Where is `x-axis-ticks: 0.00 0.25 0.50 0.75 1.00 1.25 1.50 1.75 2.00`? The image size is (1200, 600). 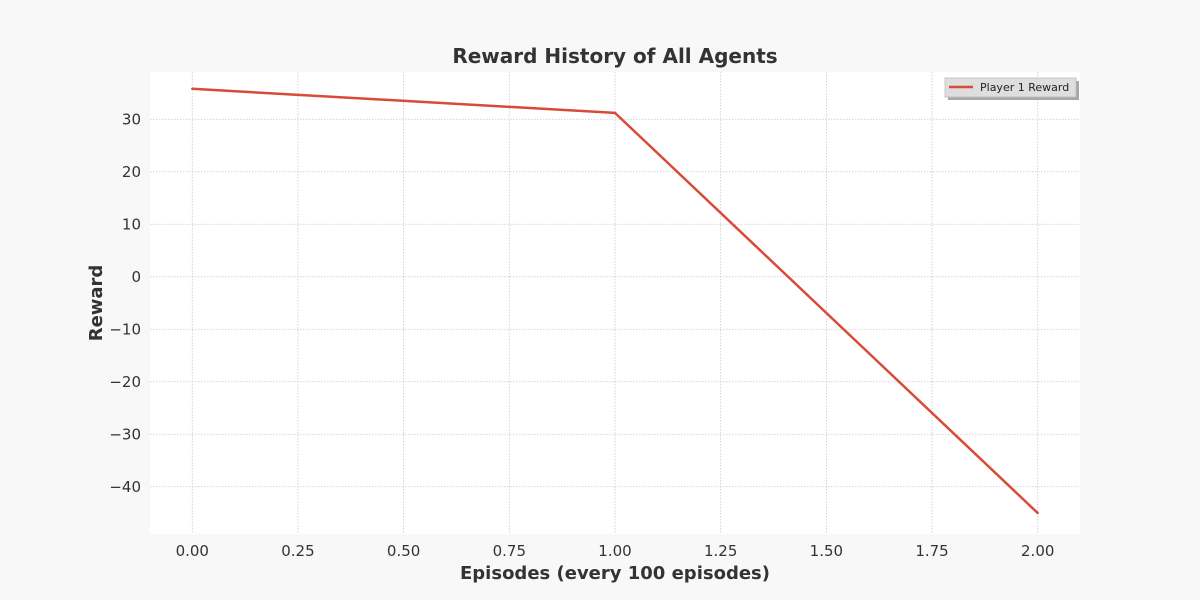 x-axis-ticks: 0.00 0.25 0.50 0.75 1.00 1.25 1.50 1.75 2.00 is located at coordinates (615, 551).